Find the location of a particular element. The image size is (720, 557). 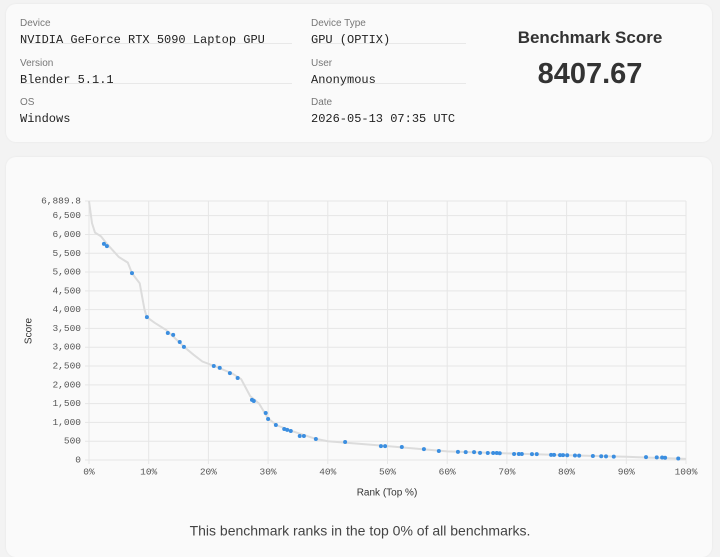

field-label: Device Type is located at coordinates (338, 23).